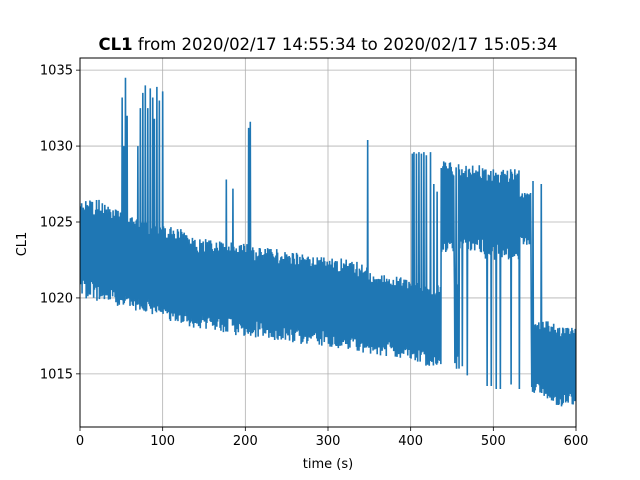 Image resolution: width=640 pixels, height=480 pixels. I want to click on y-tick-label: 1015, so click(56, 374).